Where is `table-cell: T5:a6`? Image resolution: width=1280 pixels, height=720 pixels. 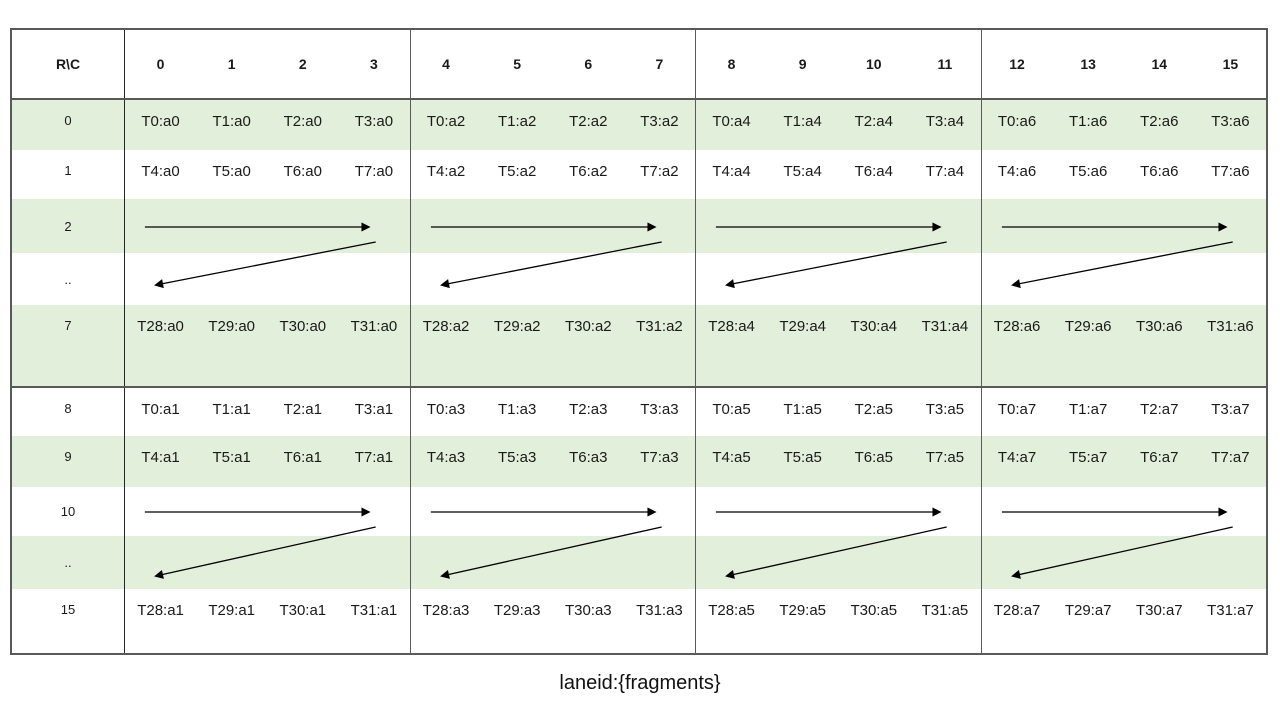 table-cell: T5:a6 is located at coordinates (1088, 171).